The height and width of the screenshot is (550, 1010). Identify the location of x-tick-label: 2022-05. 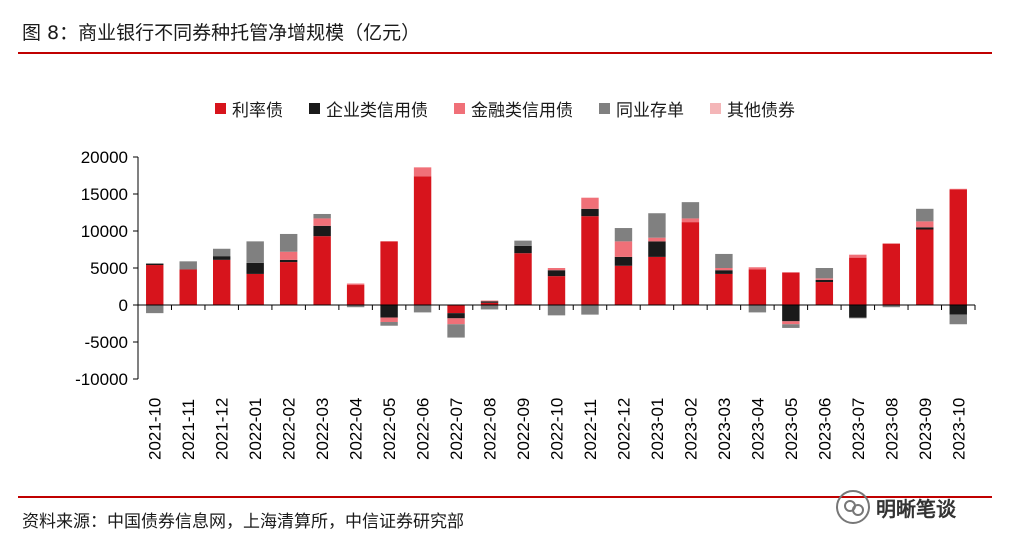
(389, 429).